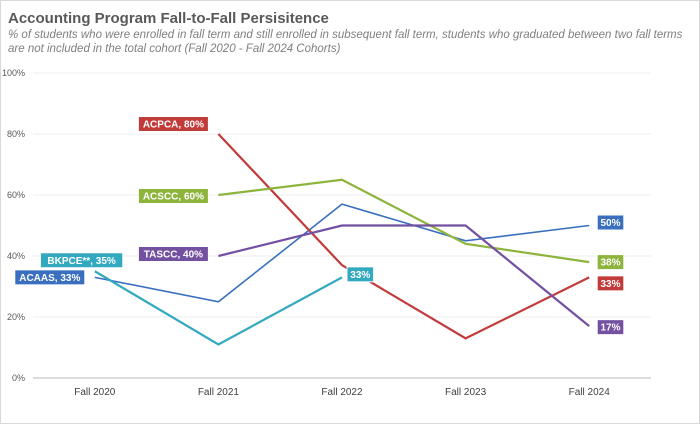 The width and height of the screenshot is (700, 424). What do you see at coordinates (95, 392) in the screenshot?
I see `x-tick-label: Fall 2020` at bounding box center [95, 392].